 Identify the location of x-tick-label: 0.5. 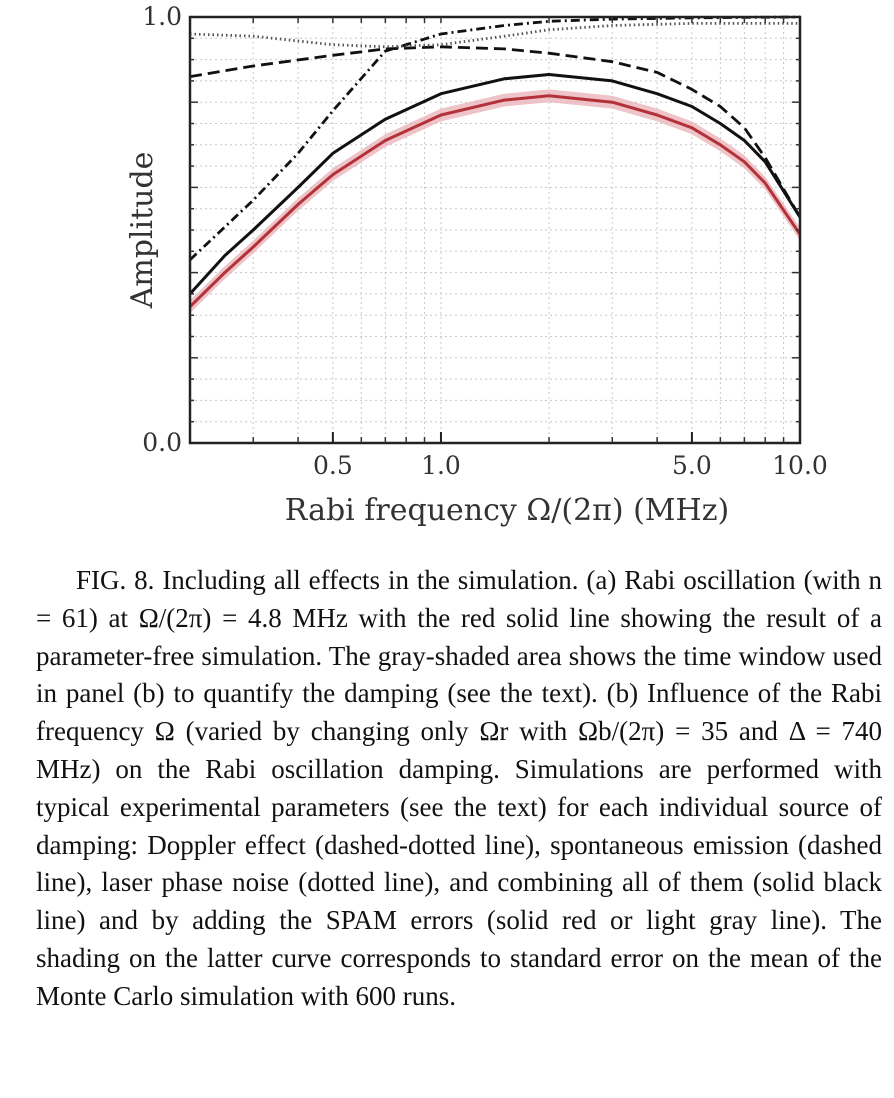
(333, 465).